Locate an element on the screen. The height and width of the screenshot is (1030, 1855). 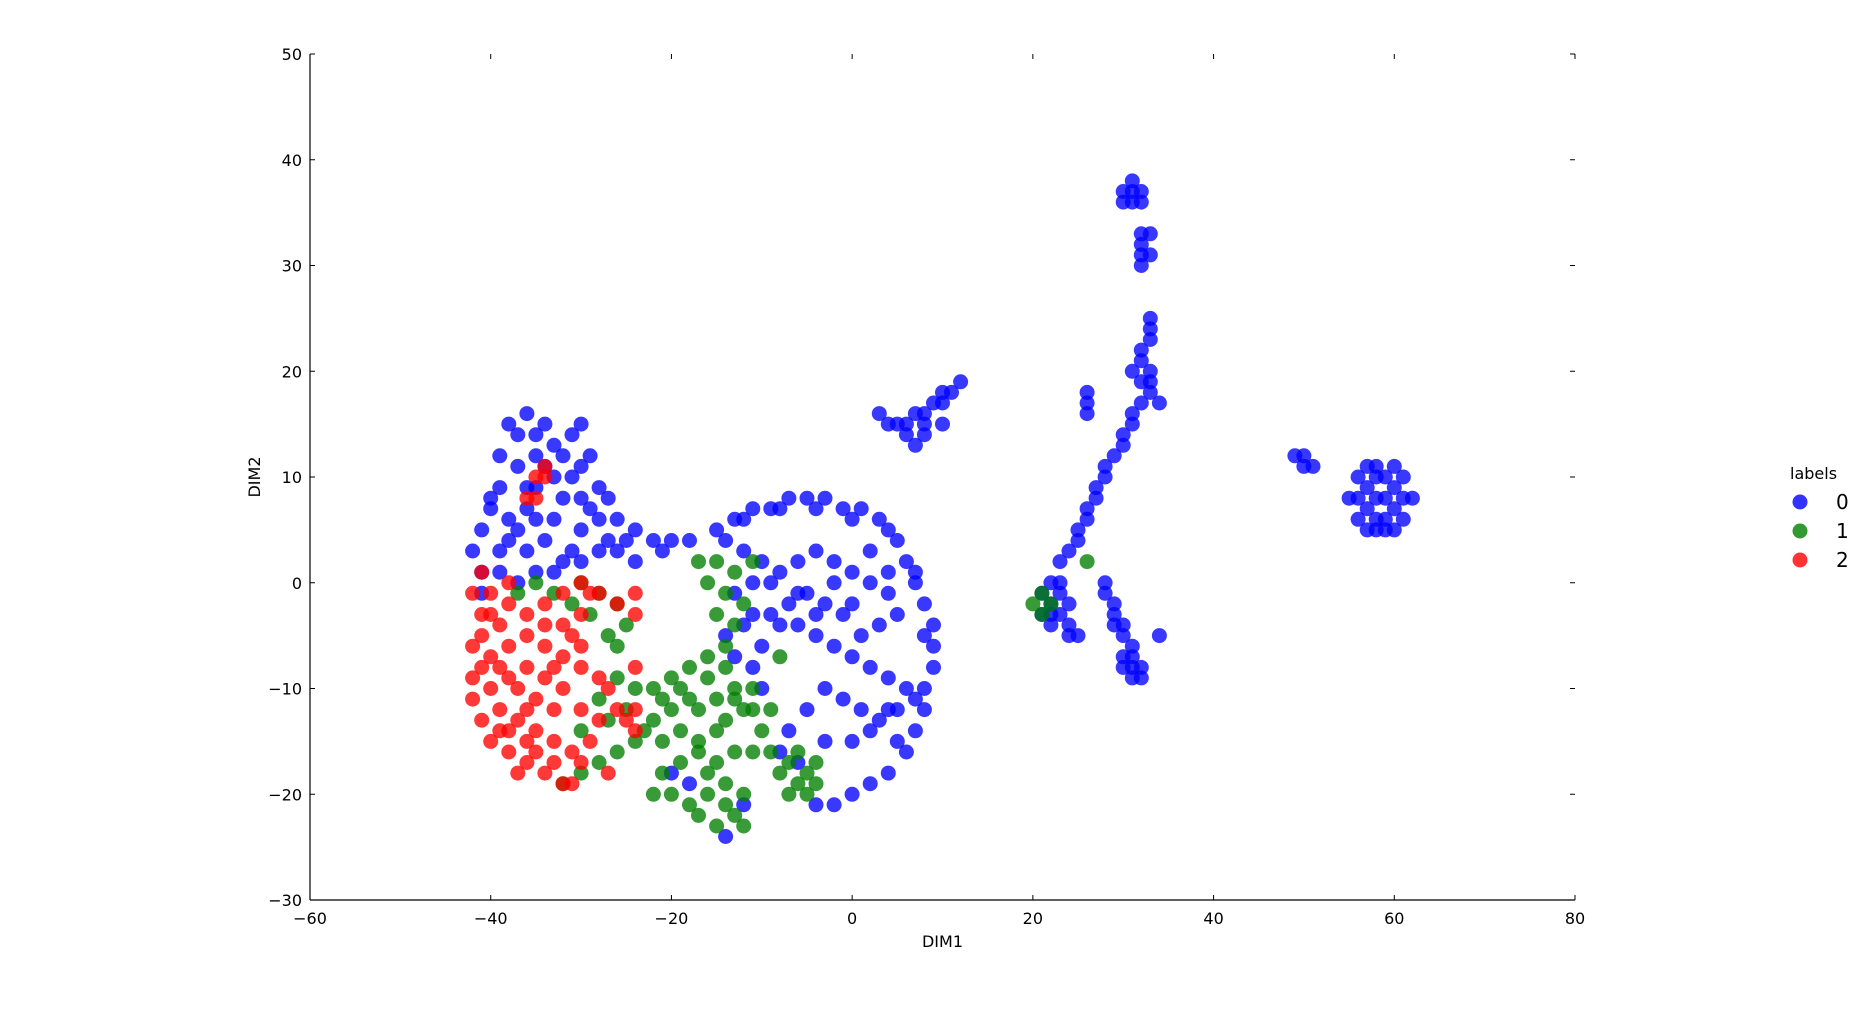
legend-label-1: 1 is located at coordinates (1842, 531).